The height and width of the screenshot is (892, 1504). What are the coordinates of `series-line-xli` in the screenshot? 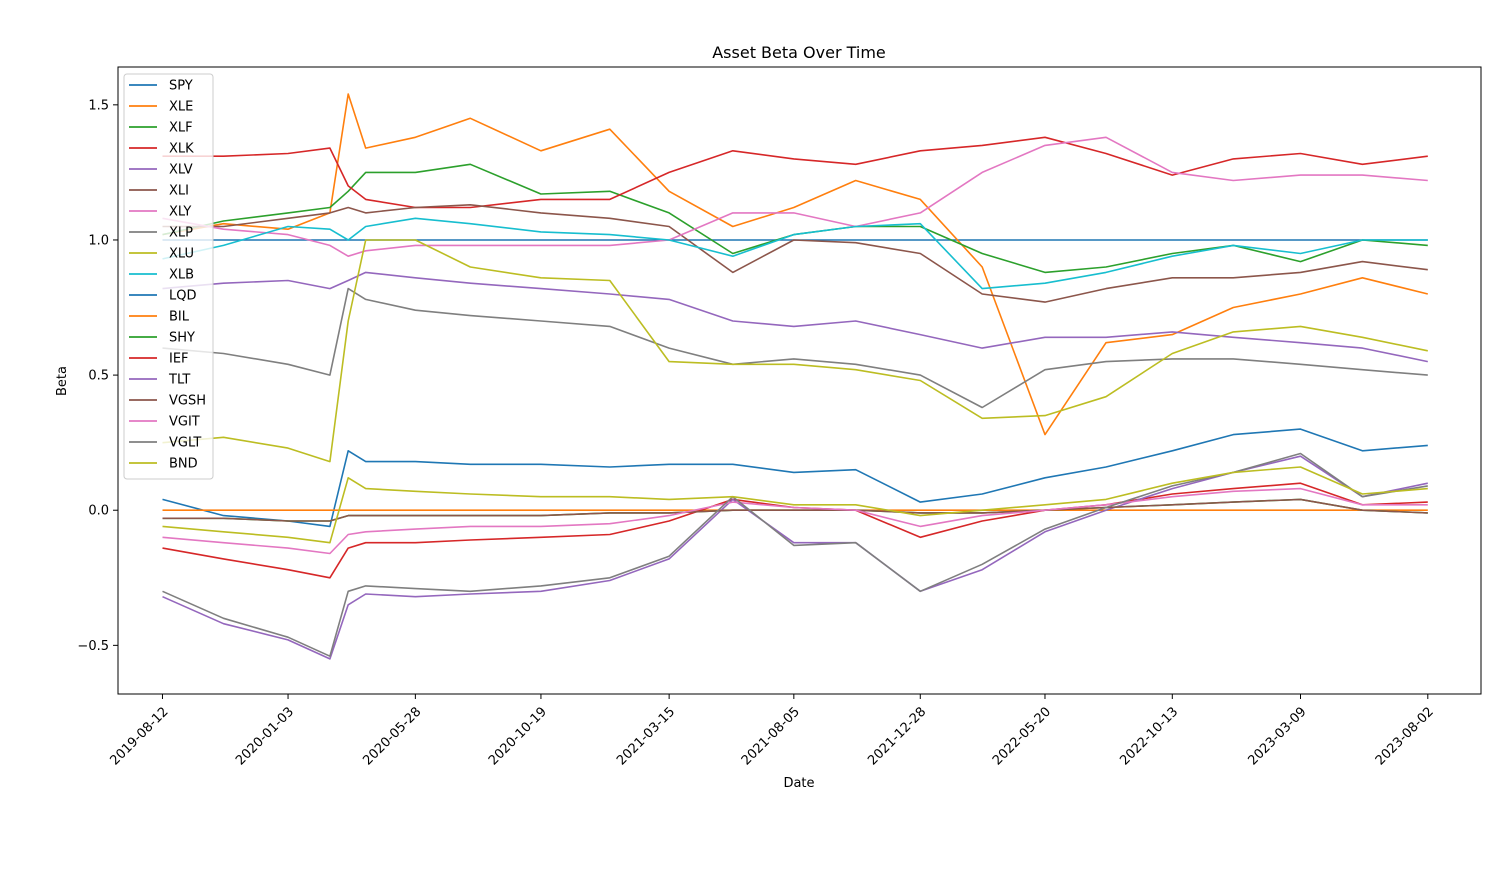 It's located at (795, 253).